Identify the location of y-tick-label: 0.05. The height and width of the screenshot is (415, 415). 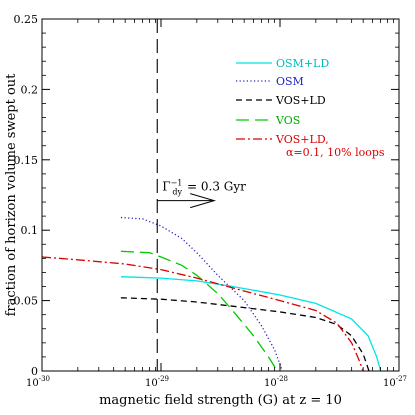
(26, 301).